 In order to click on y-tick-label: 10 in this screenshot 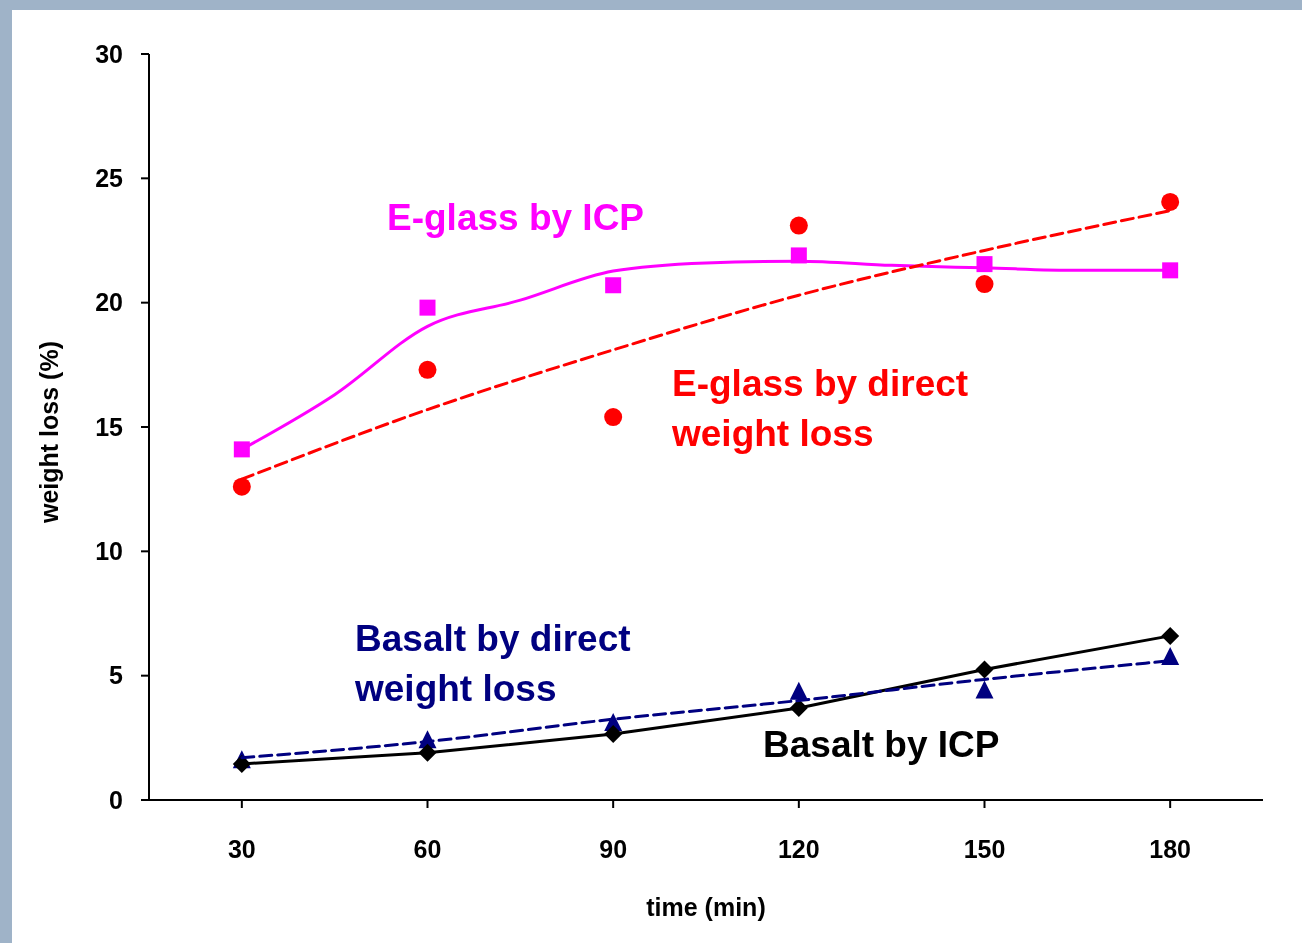, I will do `click(109, 551)`.